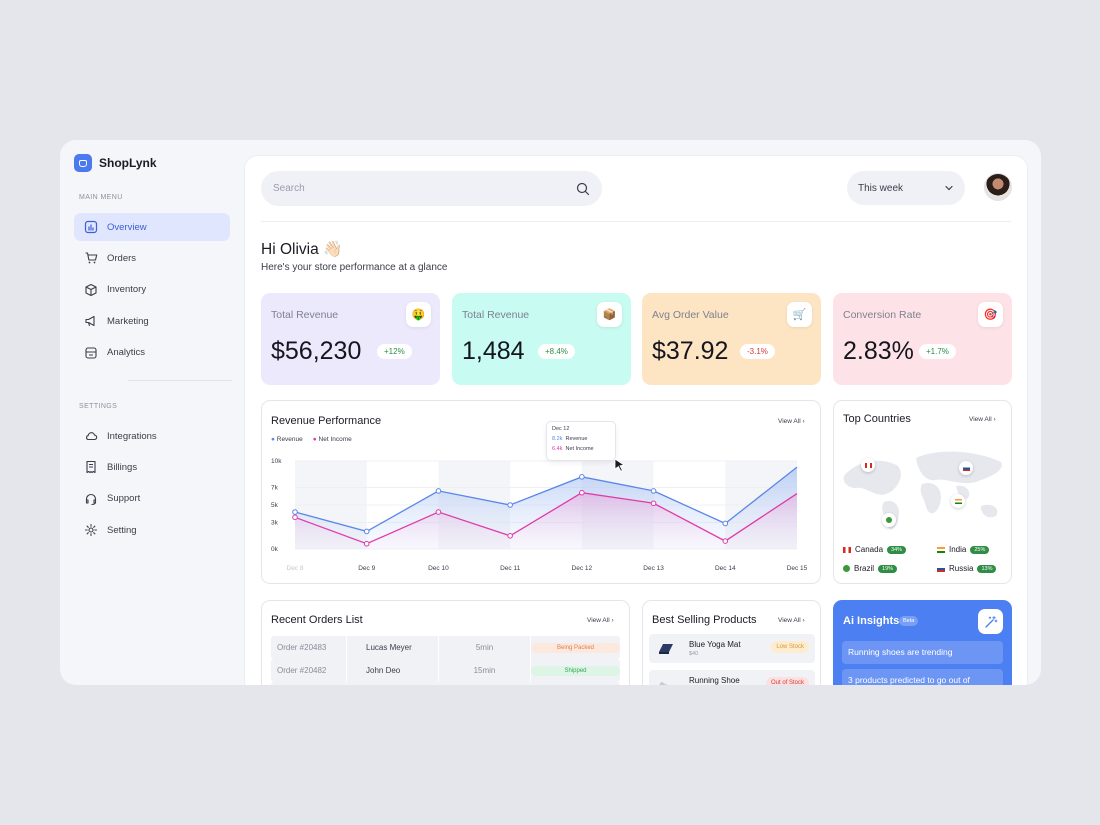  What do you see at coordinates (909, 621) in the screenshot?
I see `beta-badge: Beta` at bounding box center [909, 621].